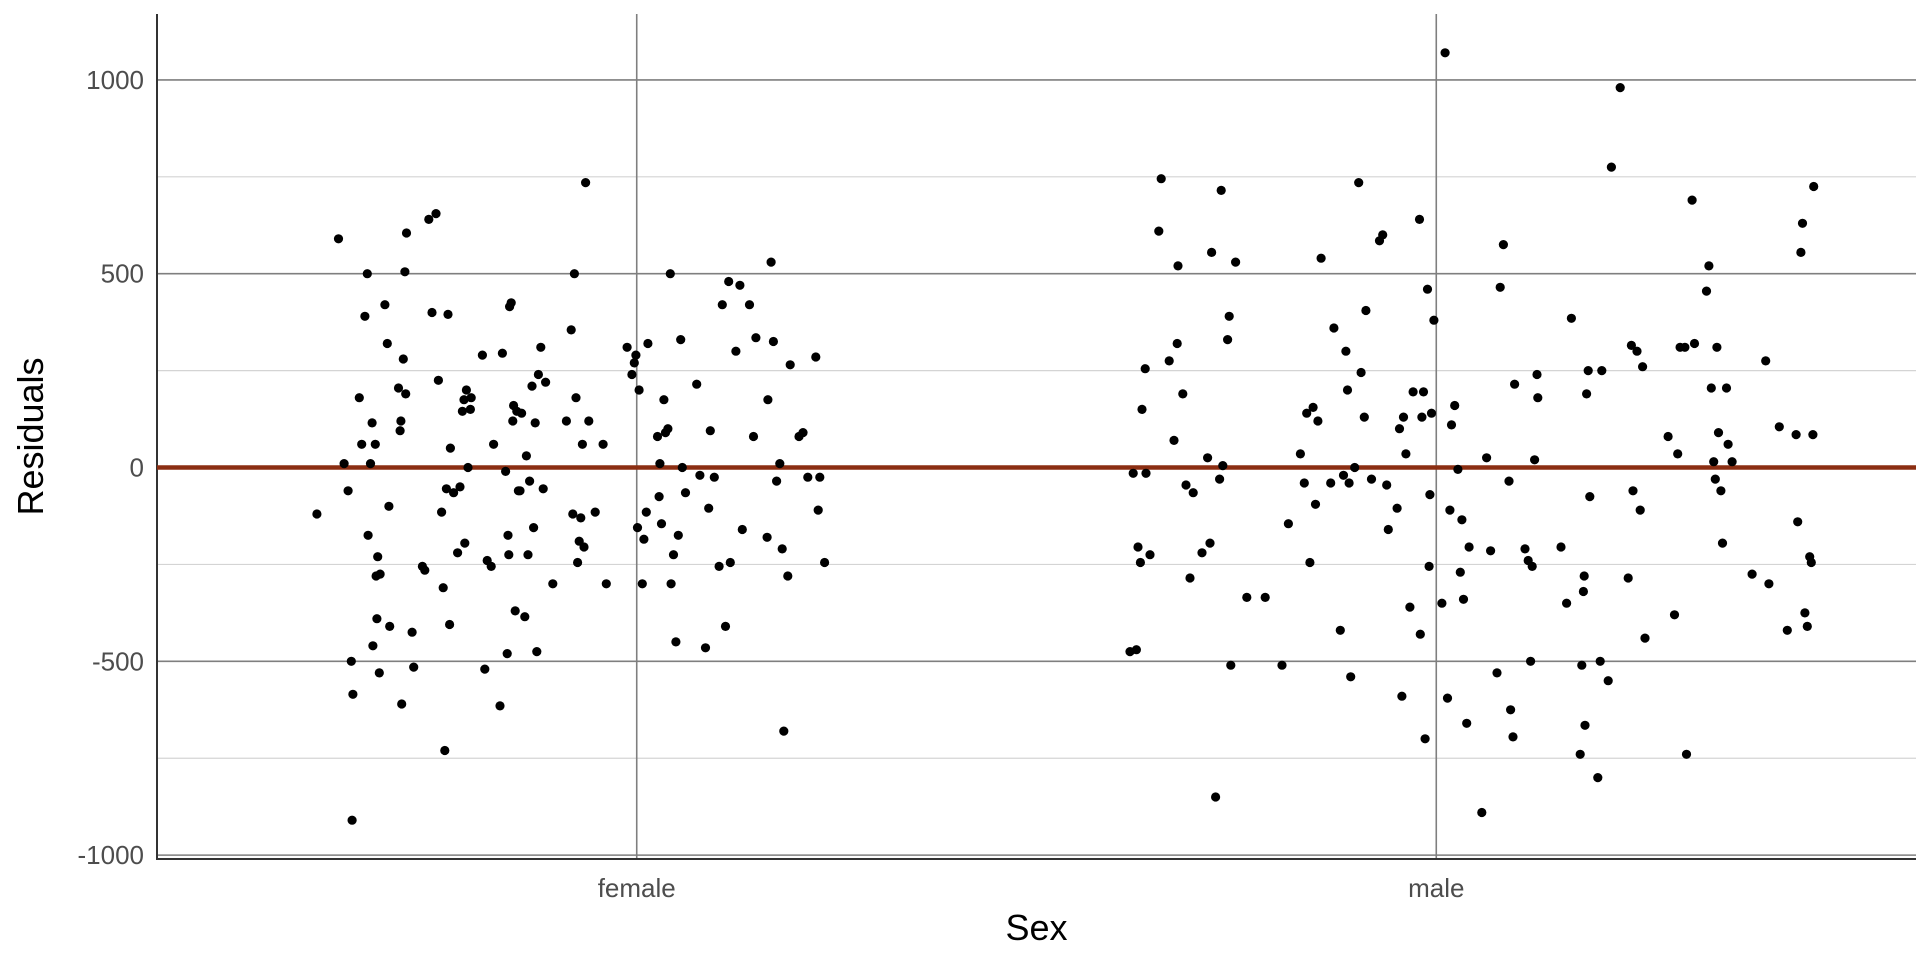  Describe the element at coordinates (30, 436) in the screenshot. I see `y-axis-title: Residuals` at that location.